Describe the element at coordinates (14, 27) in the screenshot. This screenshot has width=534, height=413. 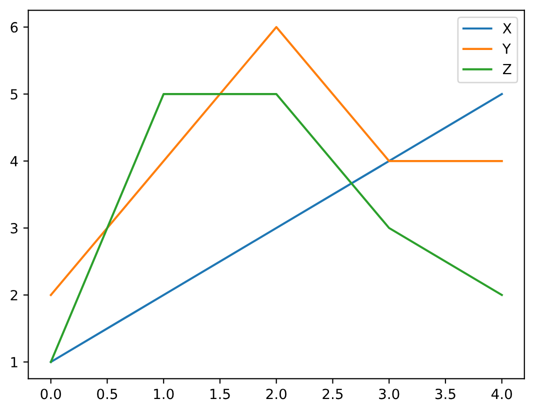
I see `y-tick-label: 6` at that location.